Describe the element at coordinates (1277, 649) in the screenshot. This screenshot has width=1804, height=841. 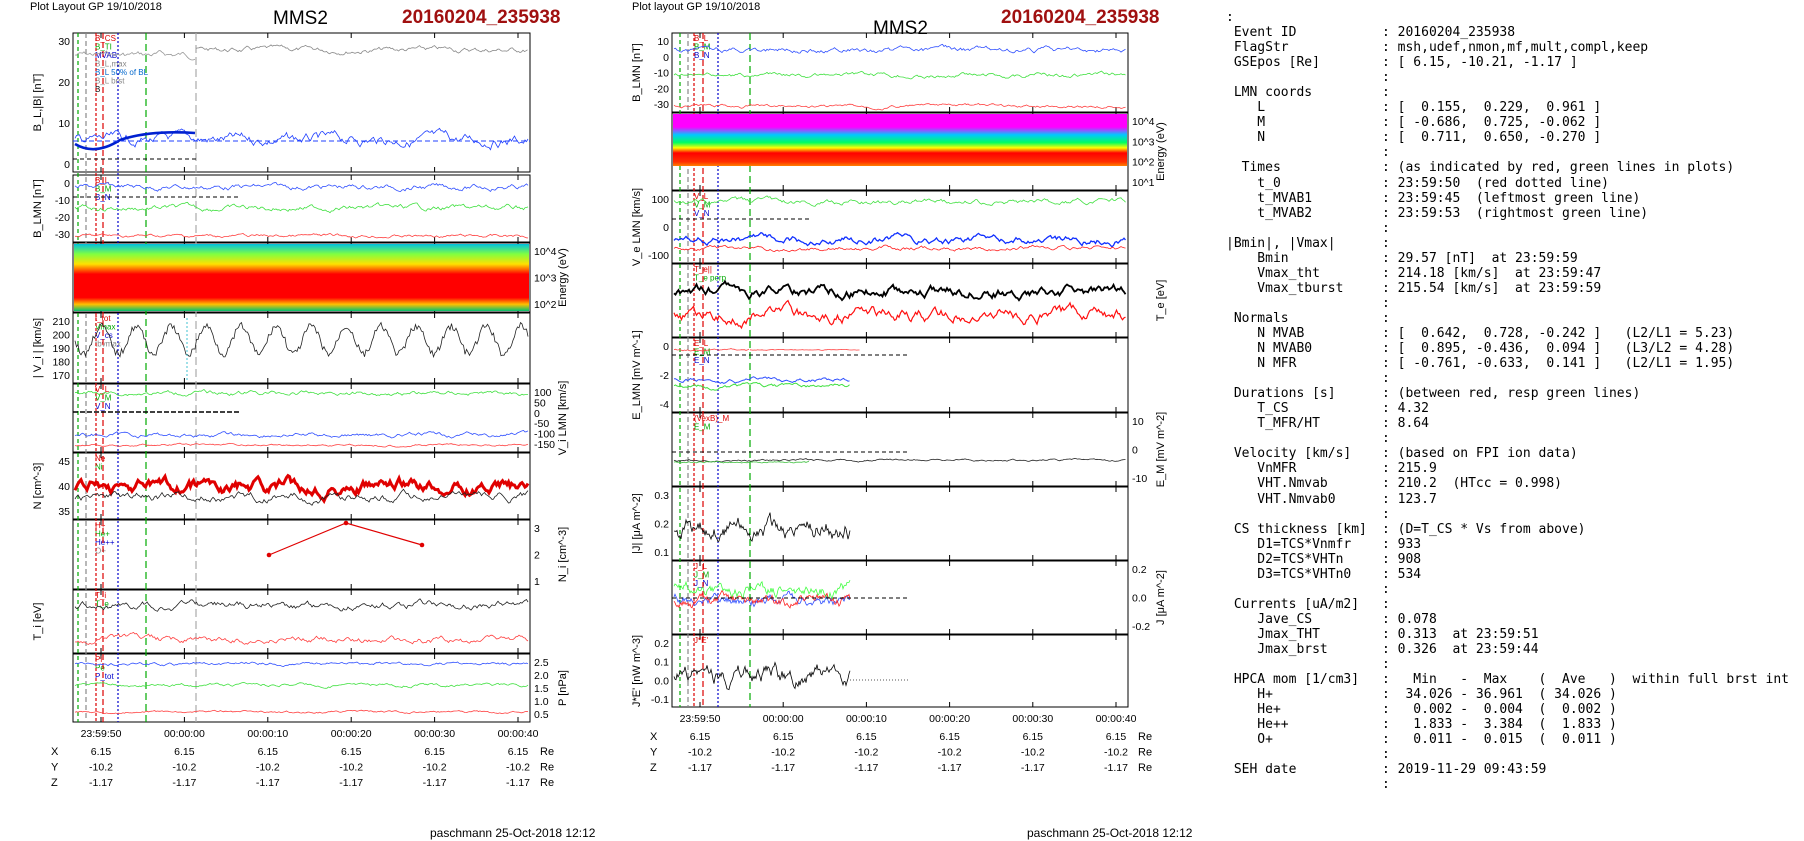
I see `info-key: Jmax_brst` at that location.